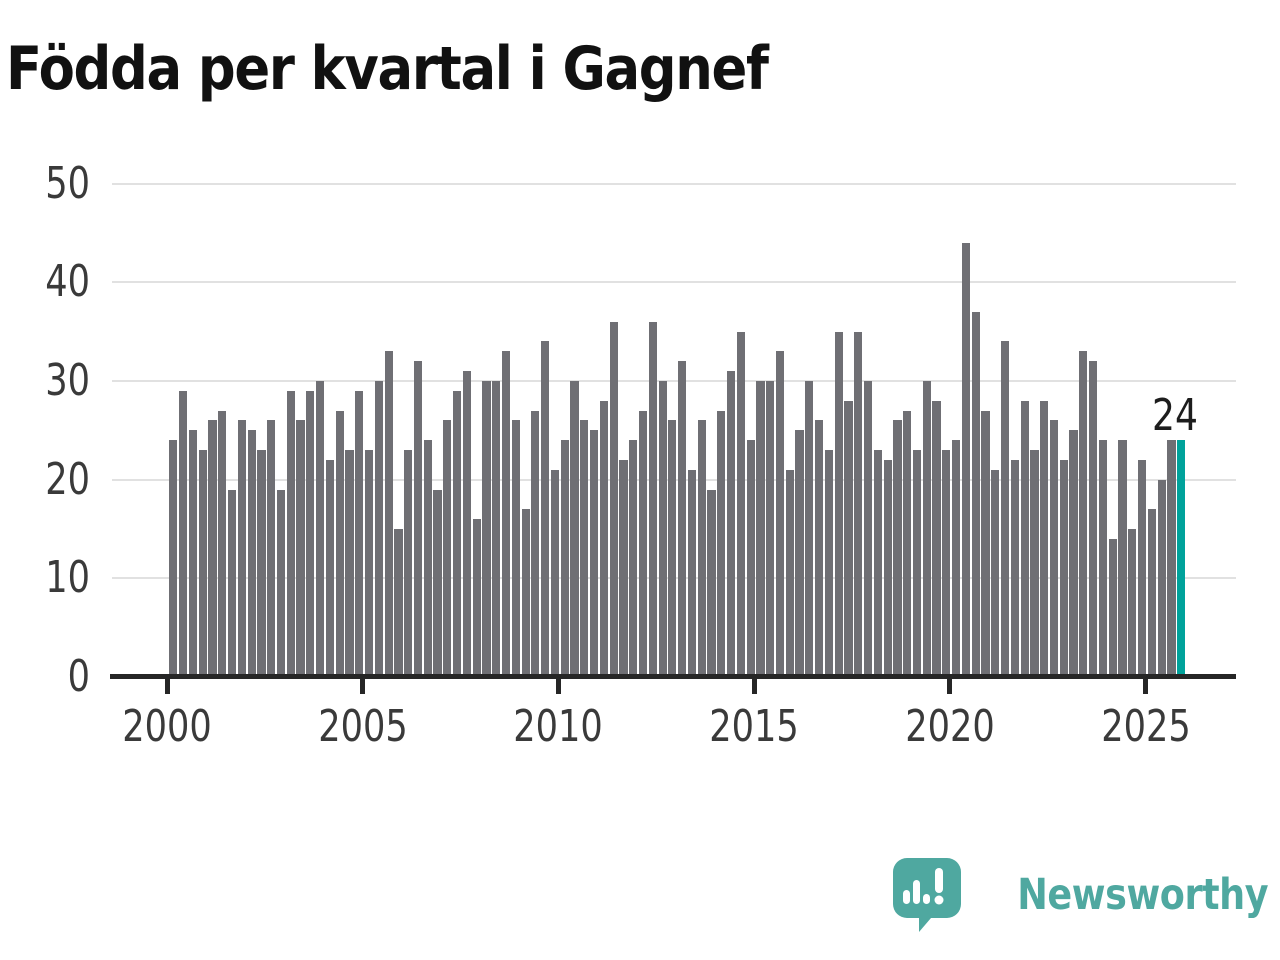 This screenshot has height=960, width=1280. What do you see at coordinates (995, 573) in the screenshot?
I see `bar-2021-q1` at bounding box center [995, 573].